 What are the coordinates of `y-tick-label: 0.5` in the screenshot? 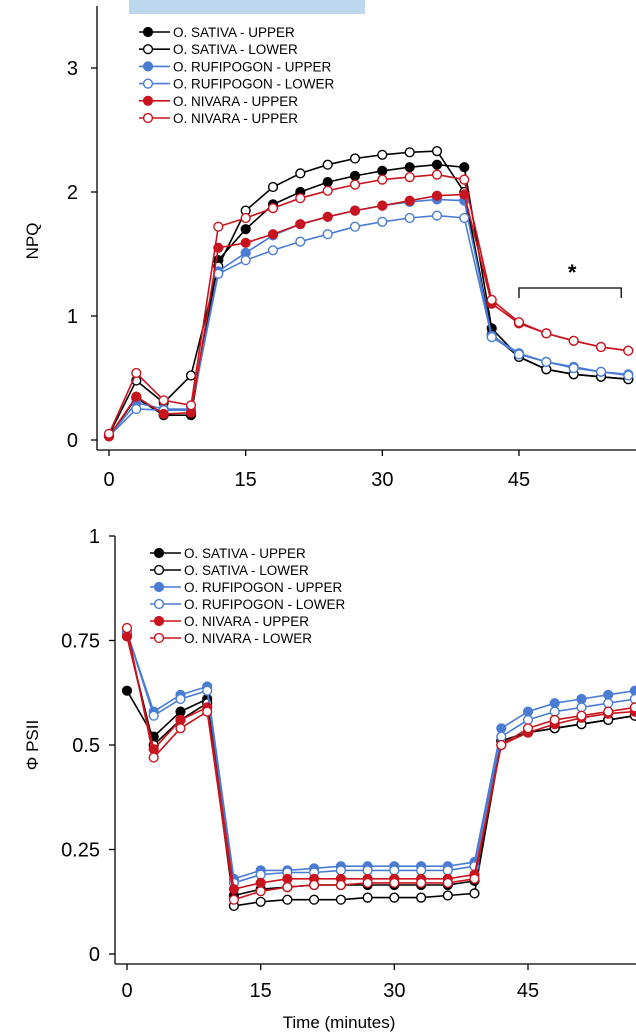 It's located at (86, 746).